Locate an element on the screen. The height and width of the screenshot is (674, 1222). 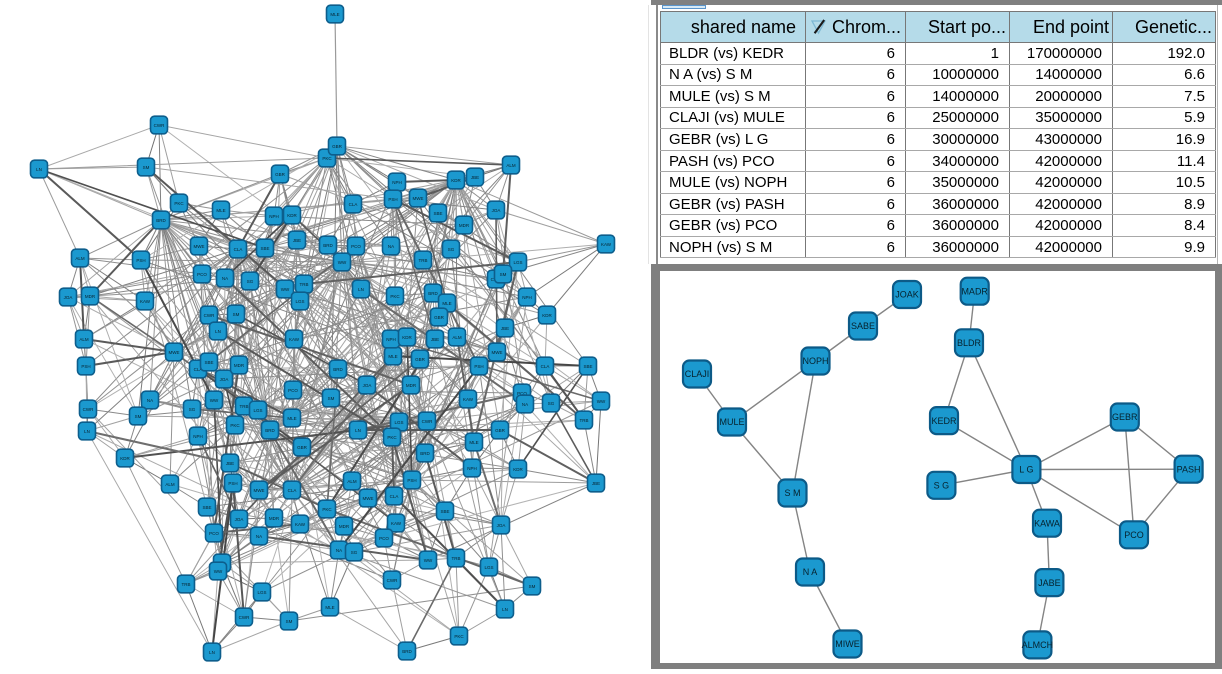
svg-text: SABE is located at coordinates (863, 326).